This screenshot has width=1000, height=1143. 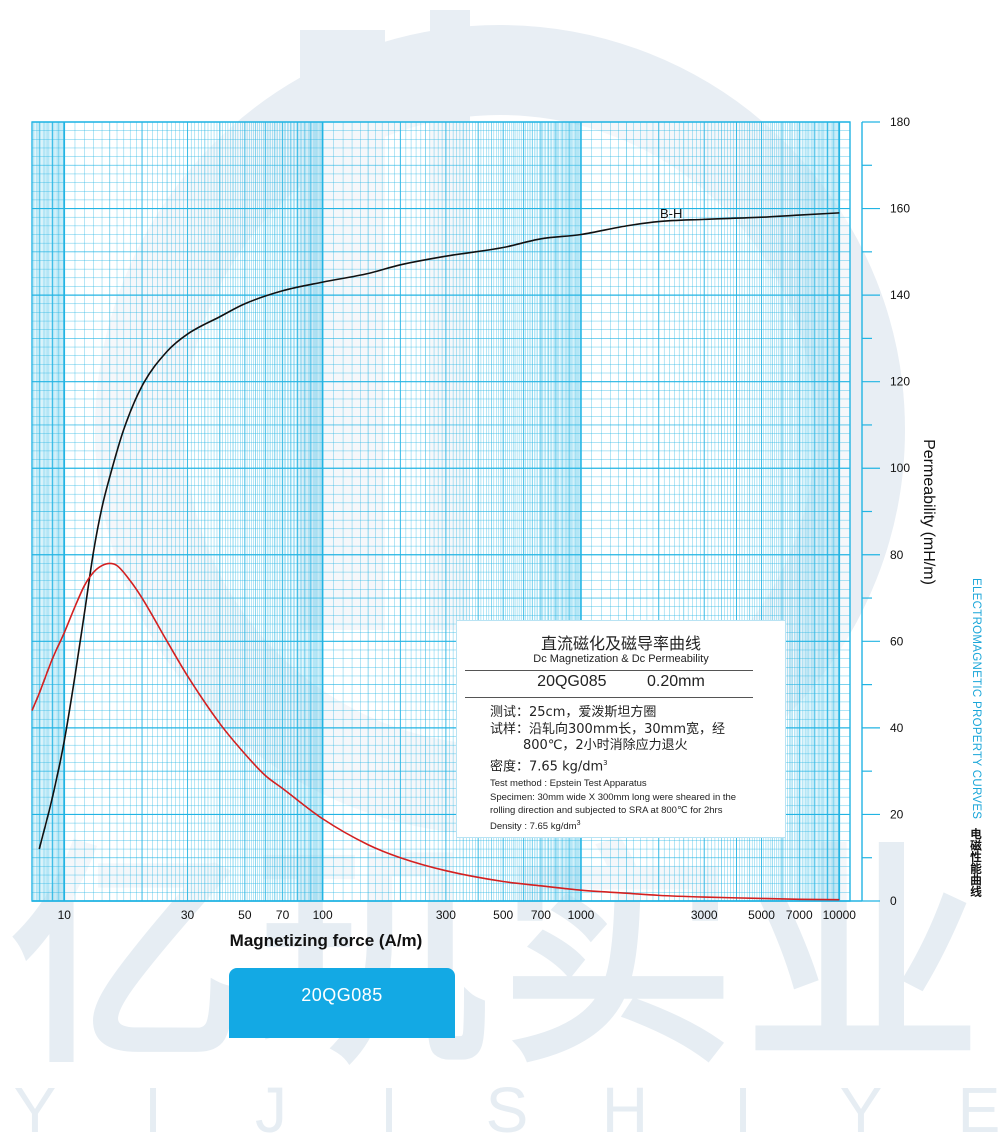 I want to click on info-model-row: 20QG085 0.20mm, so click(x=621, y=682).